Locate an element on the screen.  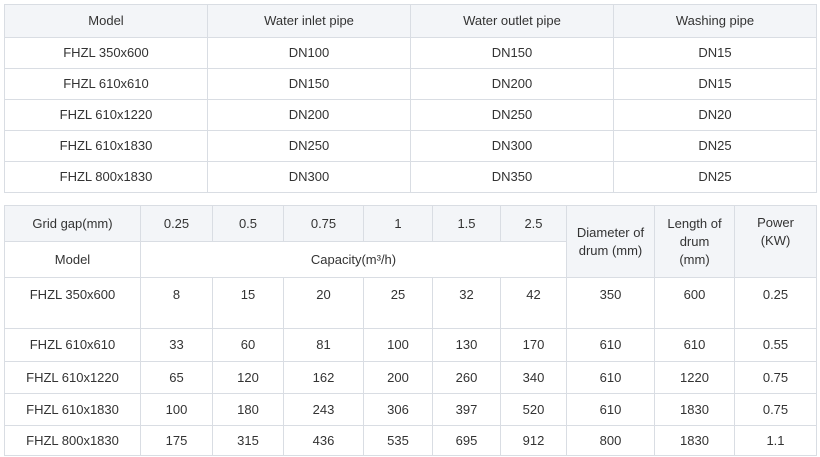
table-cell: 912 is located at coordinates (533, 440).